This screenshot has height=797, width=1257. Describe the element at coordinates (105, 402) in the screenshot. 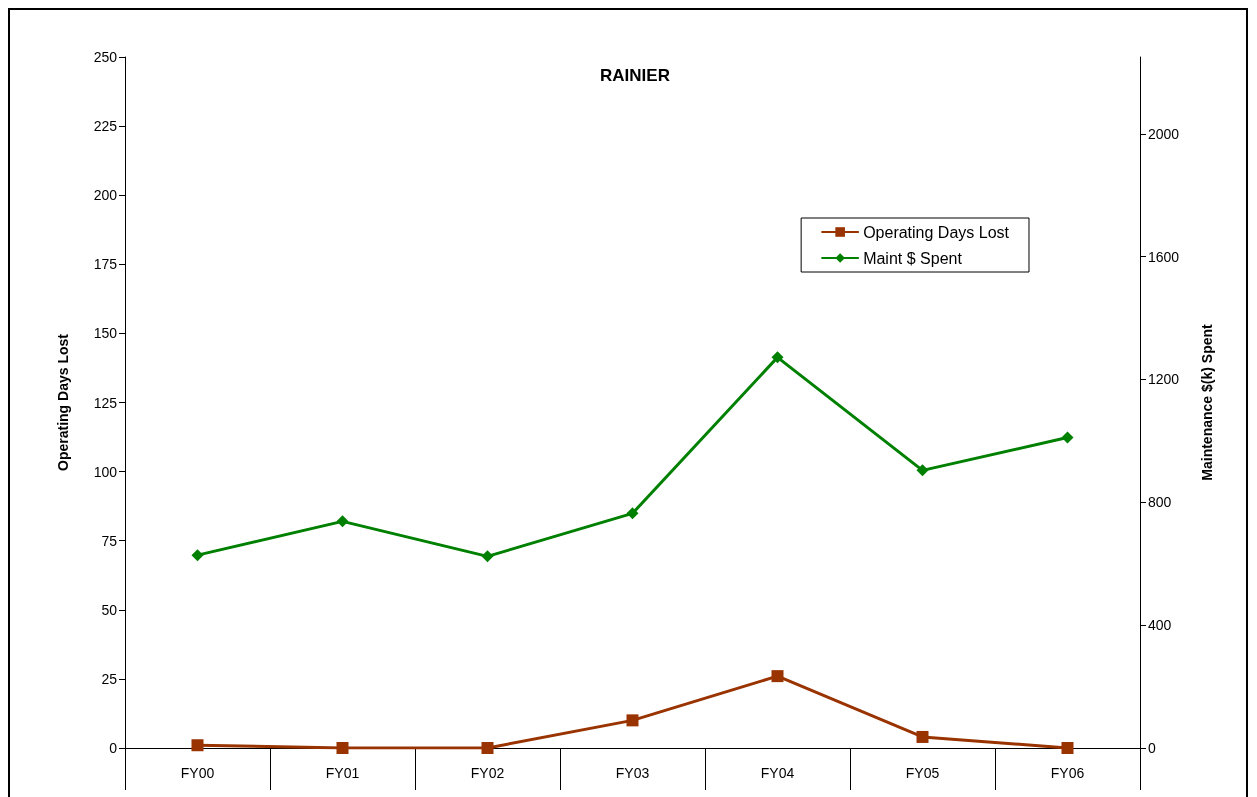

I see `y-tick-label: 125` at that location.